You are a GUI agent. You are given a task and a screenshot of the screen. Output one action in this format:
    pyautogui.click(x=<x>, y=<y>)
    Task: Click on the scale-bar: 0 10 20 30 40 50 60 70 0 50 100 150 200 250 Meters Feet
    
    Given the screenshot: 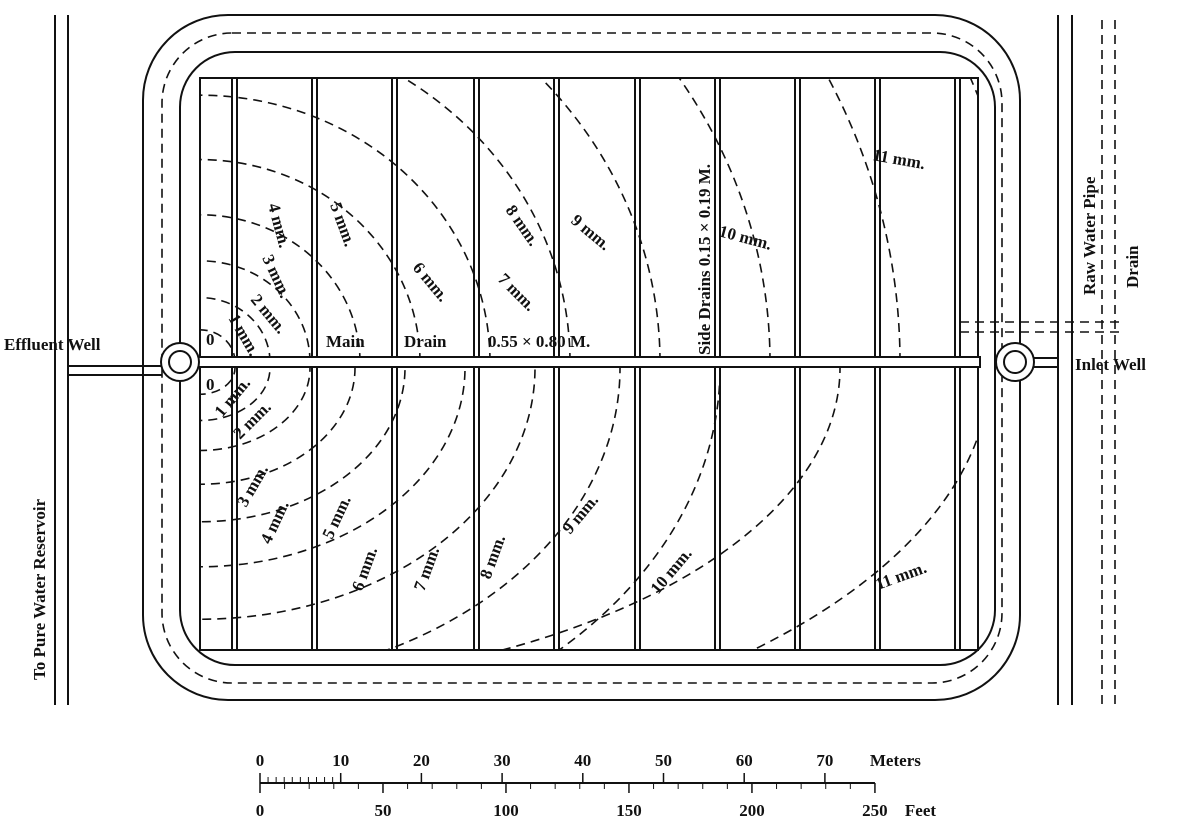 What is the action you would take?
    pyautogui.click(x=596, y=785)
    